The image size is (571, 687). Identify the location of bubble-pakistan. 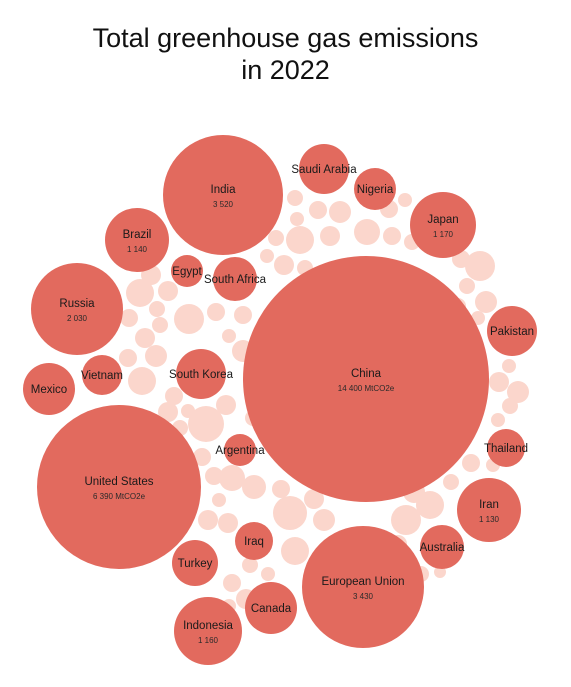
(512, 331).